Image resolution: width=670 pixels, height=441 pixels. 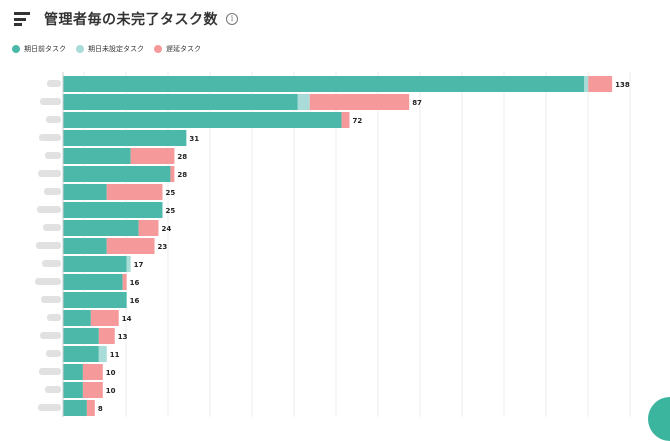 What do you see at coordinates (22, 19) in the screenshot?
I see `menu-icon` at bounding box center [22, 19].